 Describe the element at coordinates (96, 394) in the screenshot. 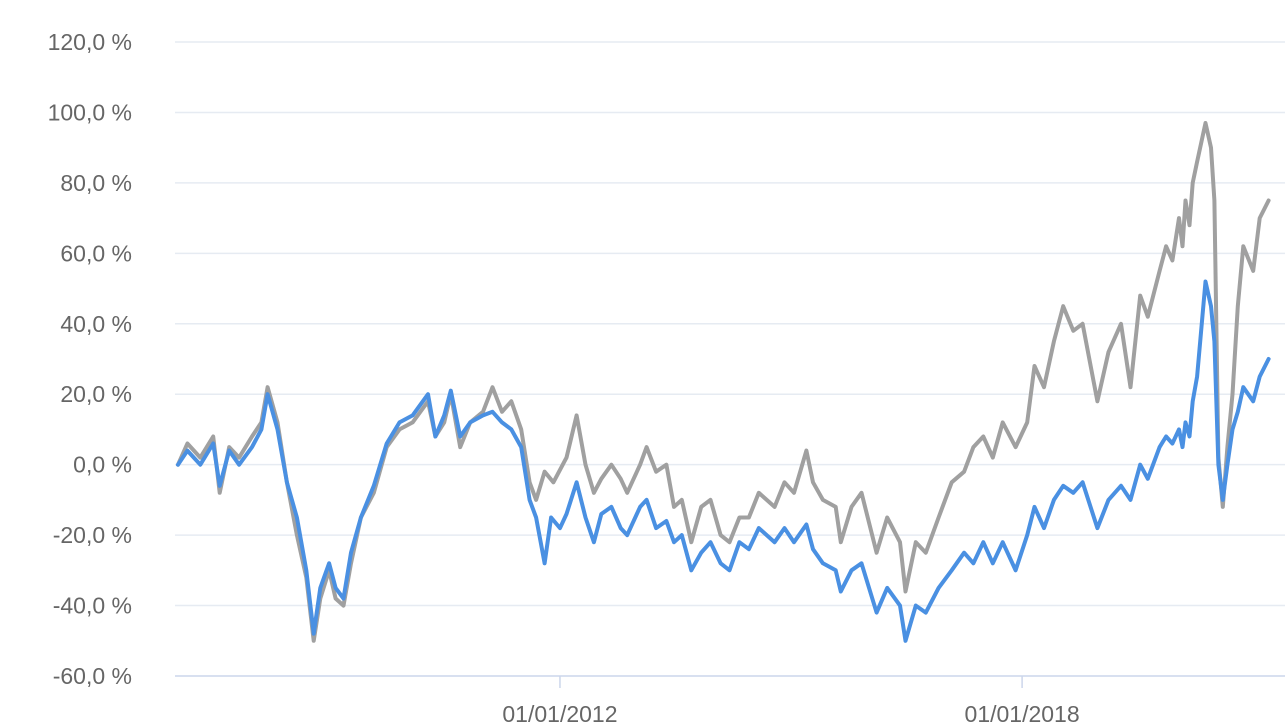

I see `y-tick-label: 20,0 %` at that location.